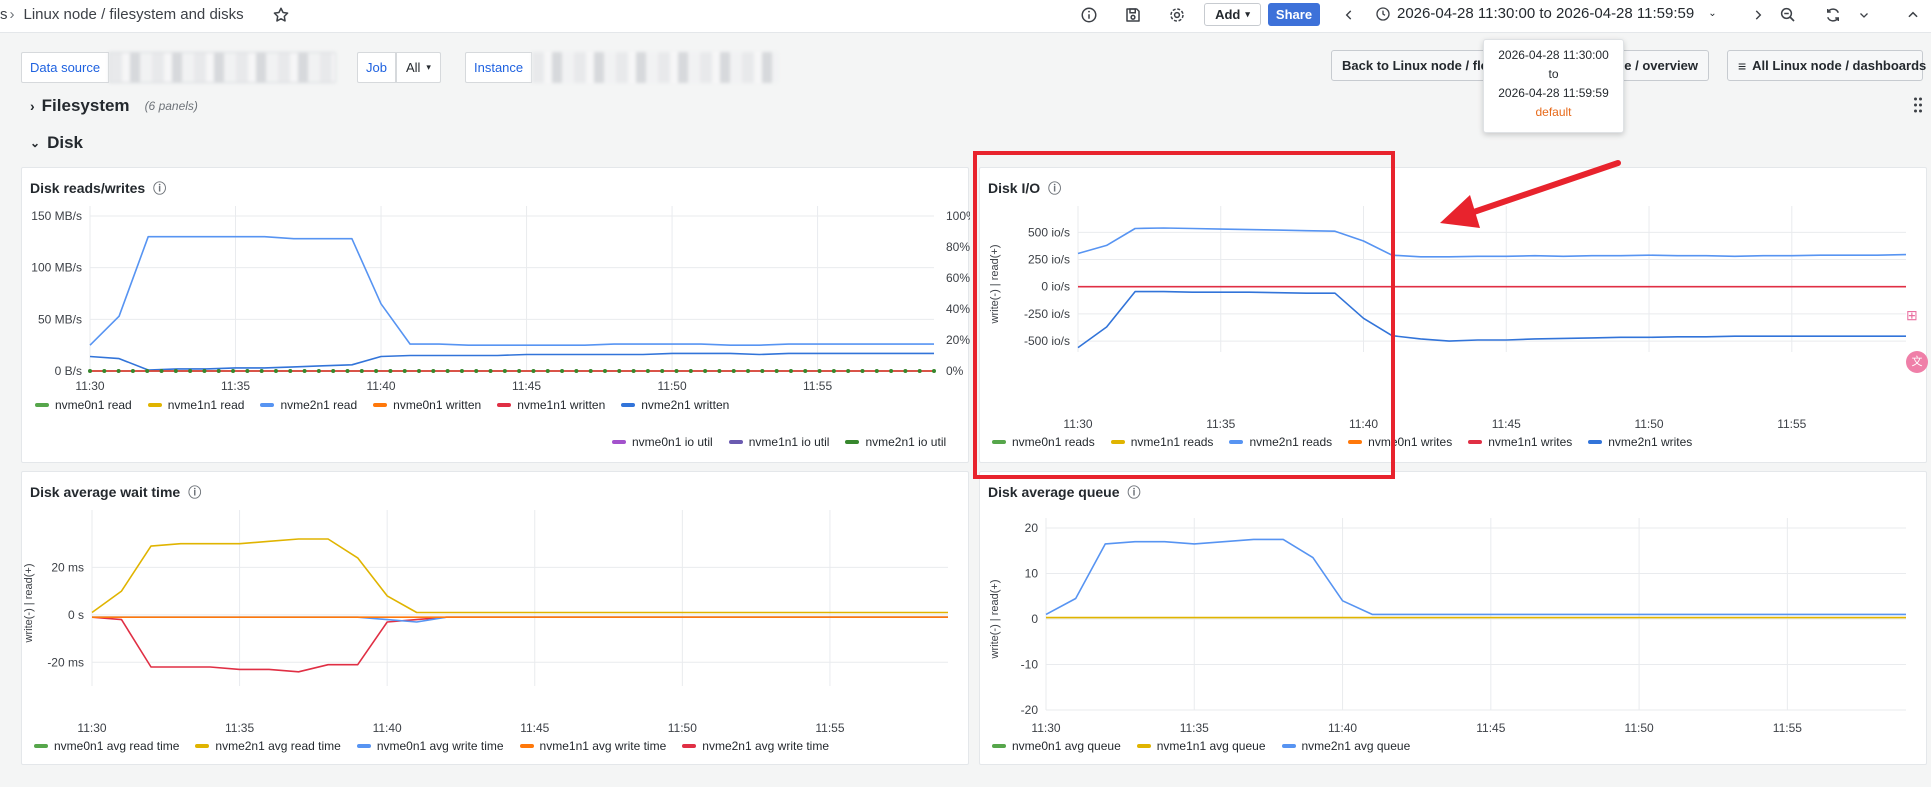  I want to click on y-tick-label: 20 ms, so click(67, 567).